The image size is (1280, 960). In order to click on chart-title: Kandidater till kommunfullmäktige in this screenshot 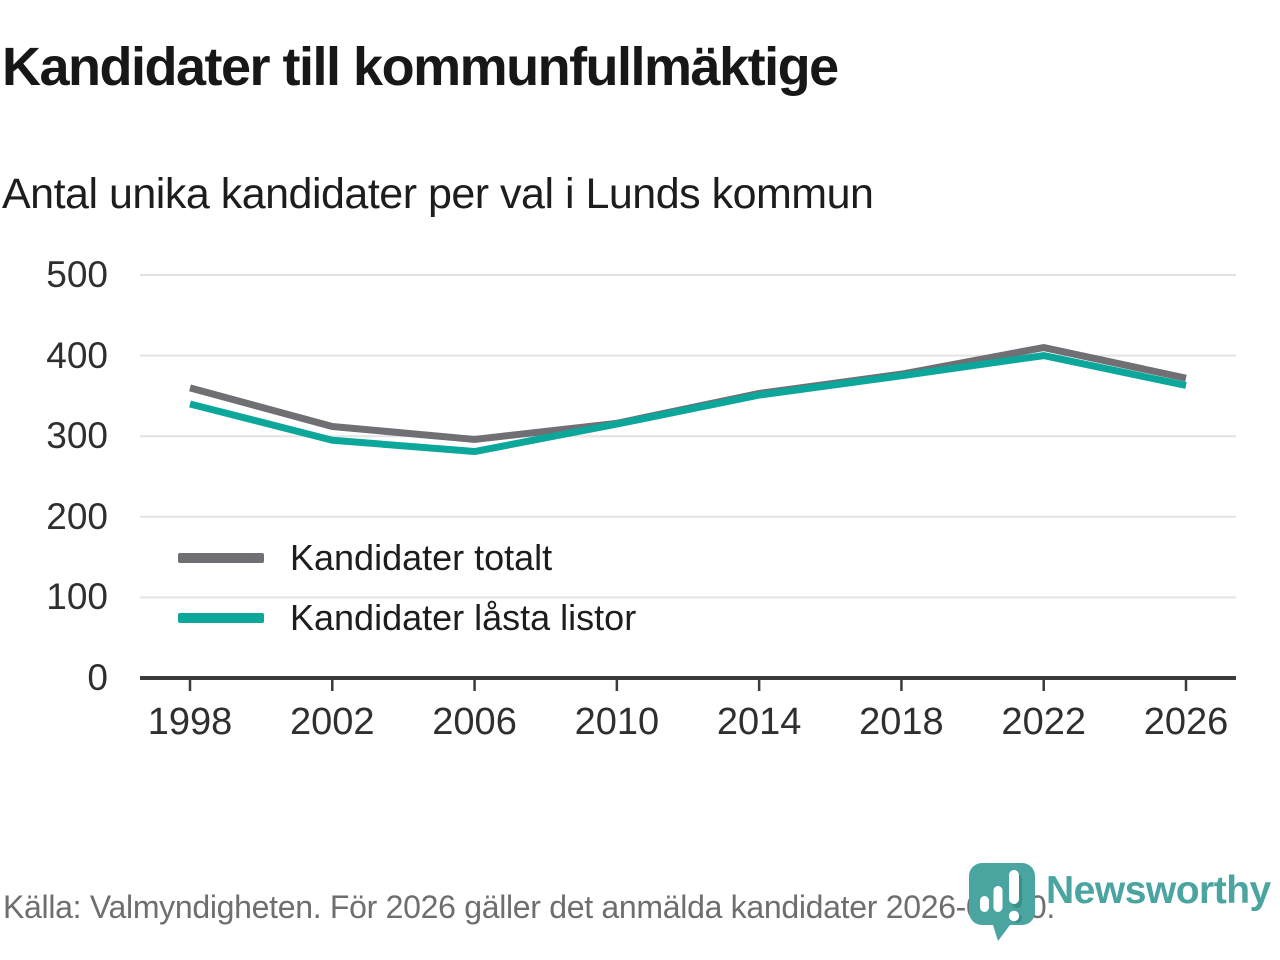, I will do `click(420, 67)`.